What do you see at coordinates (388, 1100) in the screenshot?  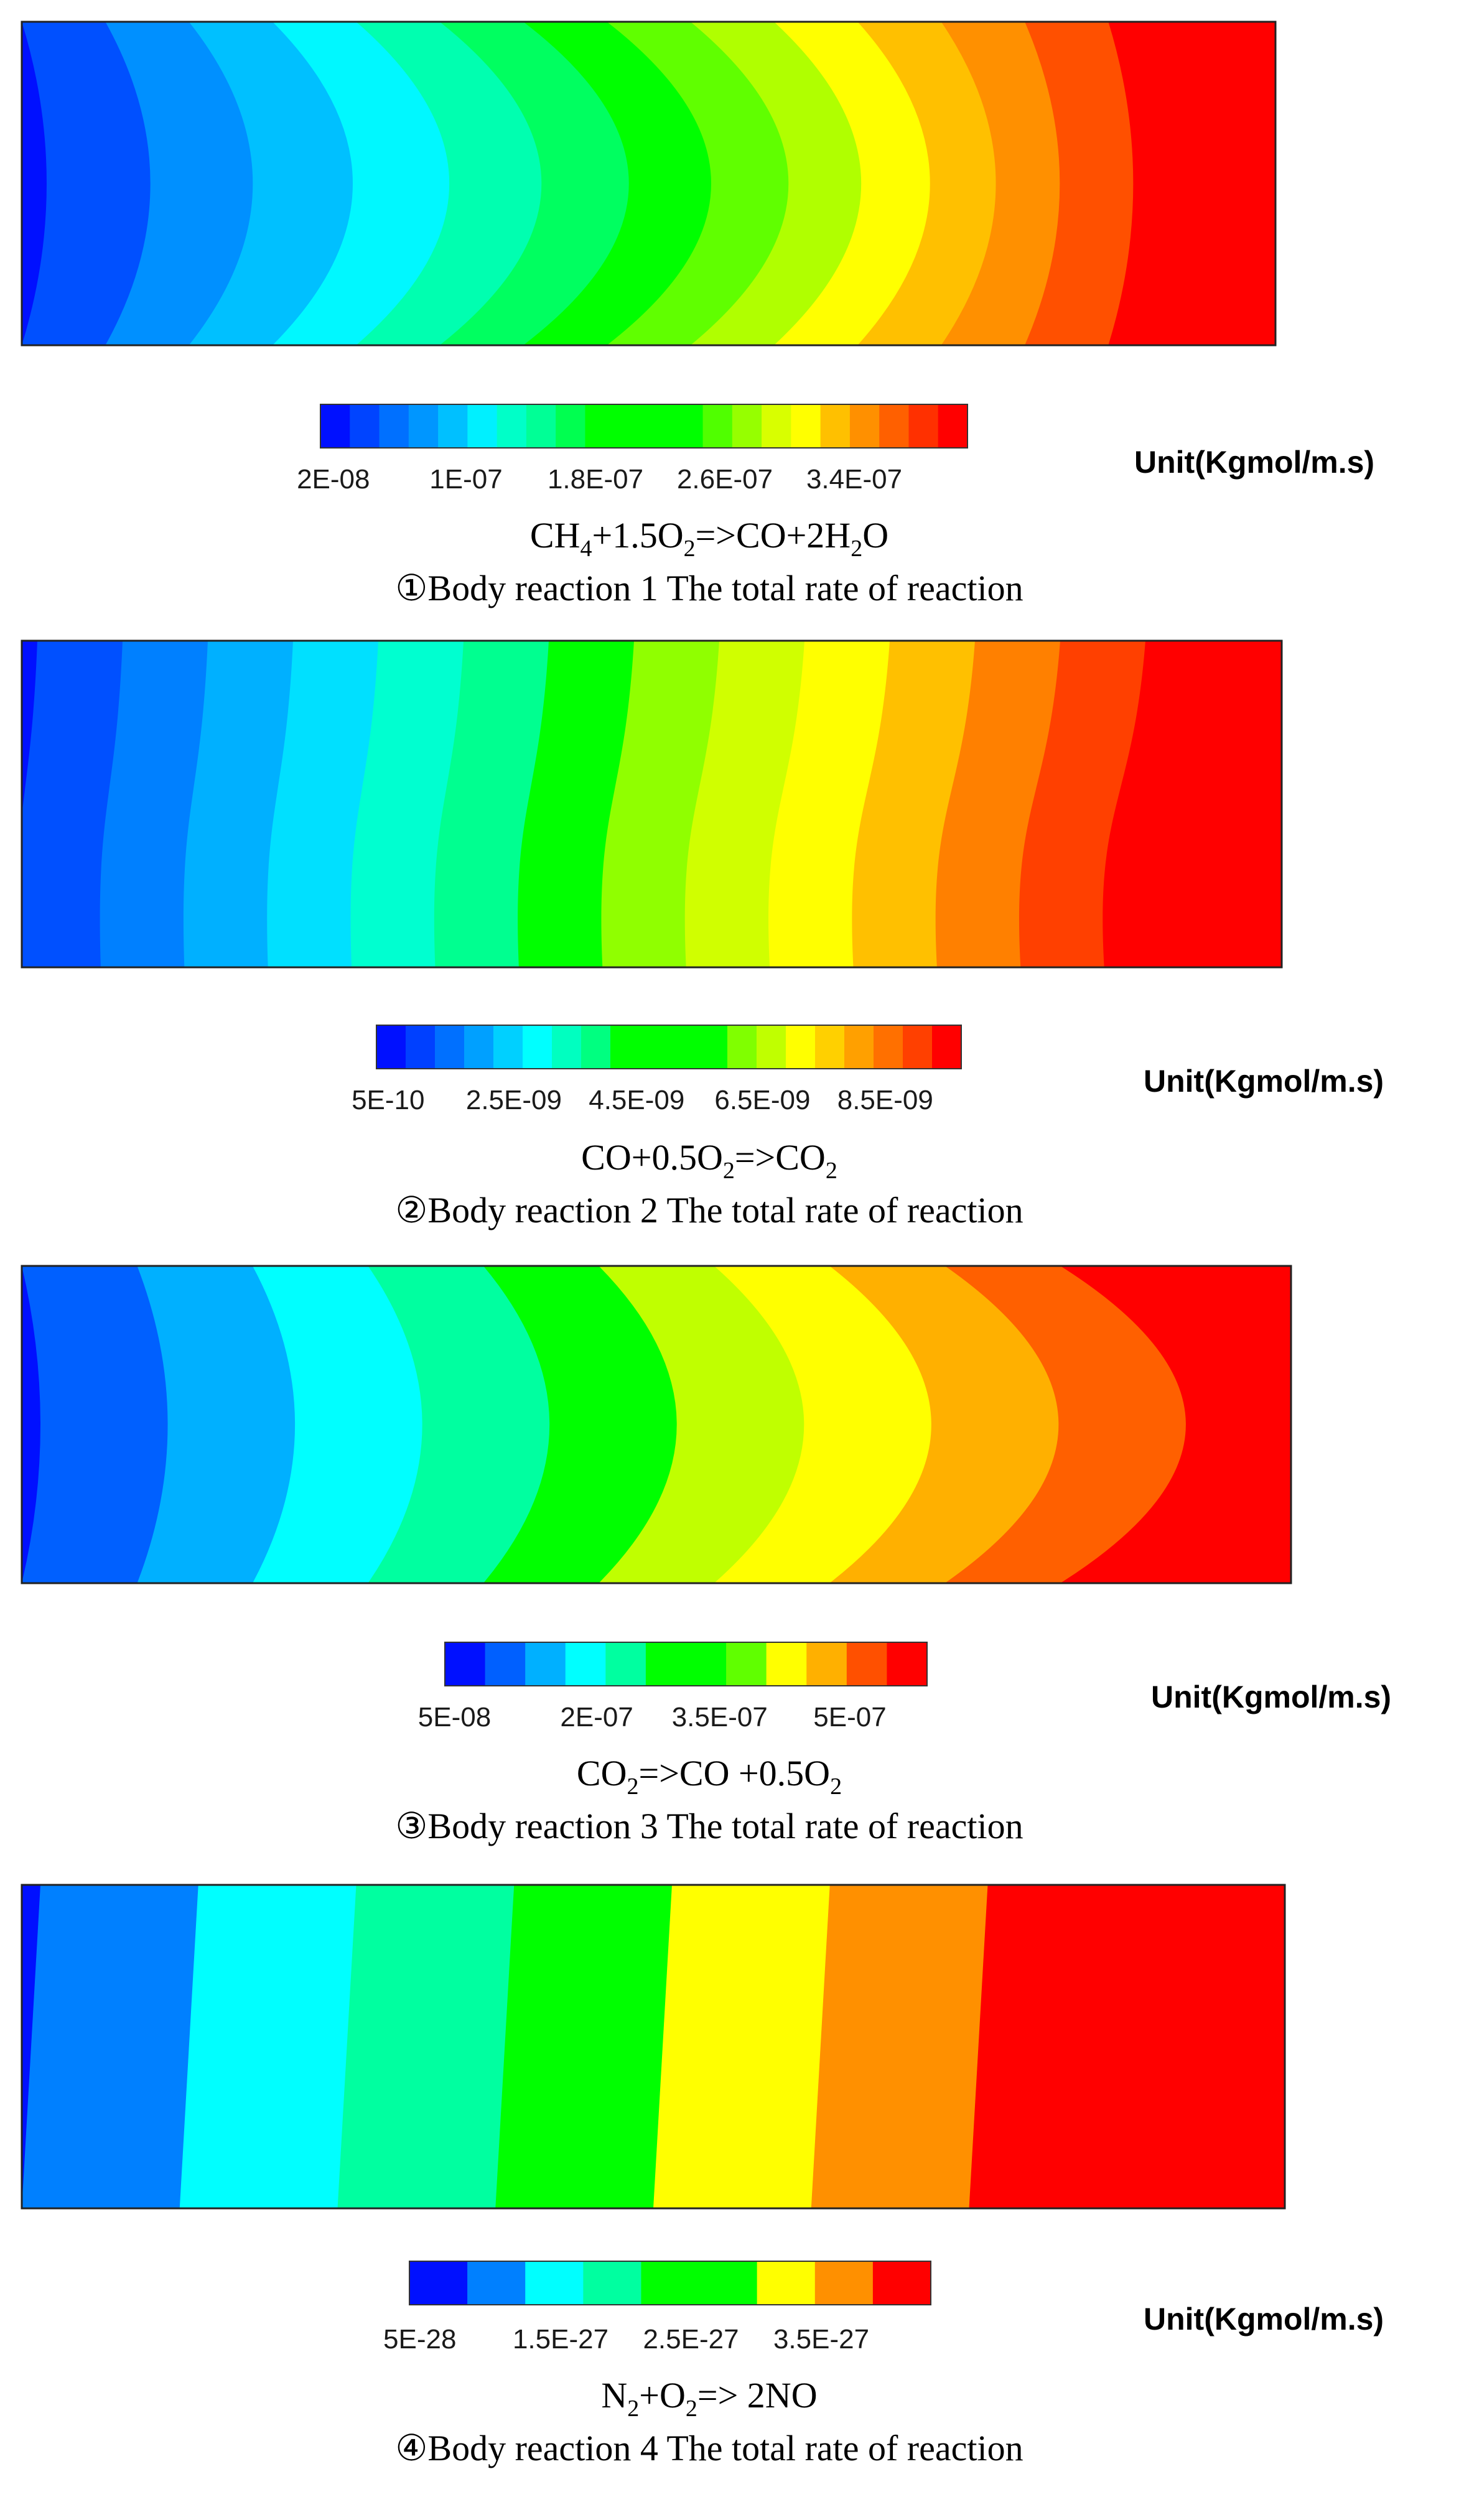 I see `tick-label-2-1: 5E-10` at bounding box center [388, 1100].